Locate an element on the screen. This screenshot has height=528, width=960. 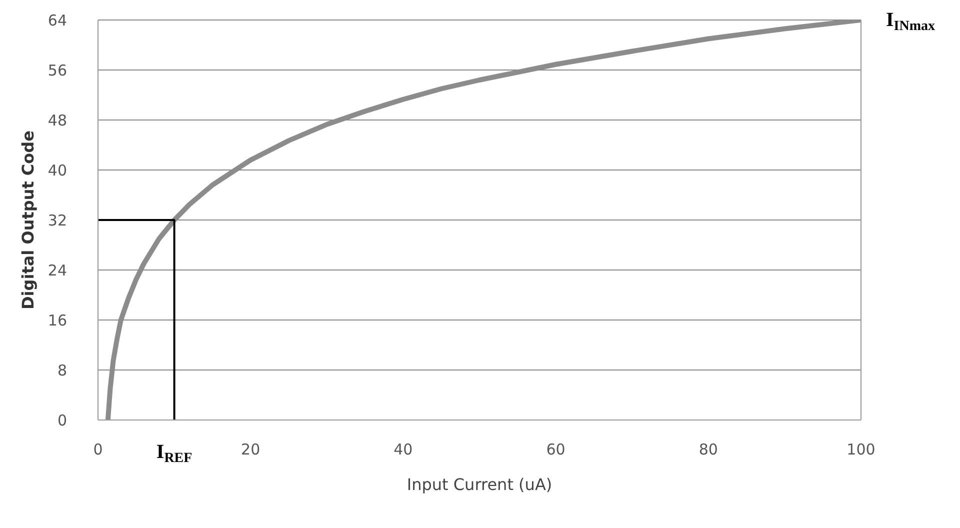
y-tick-label: 40 is located at coordinates (57, 170).